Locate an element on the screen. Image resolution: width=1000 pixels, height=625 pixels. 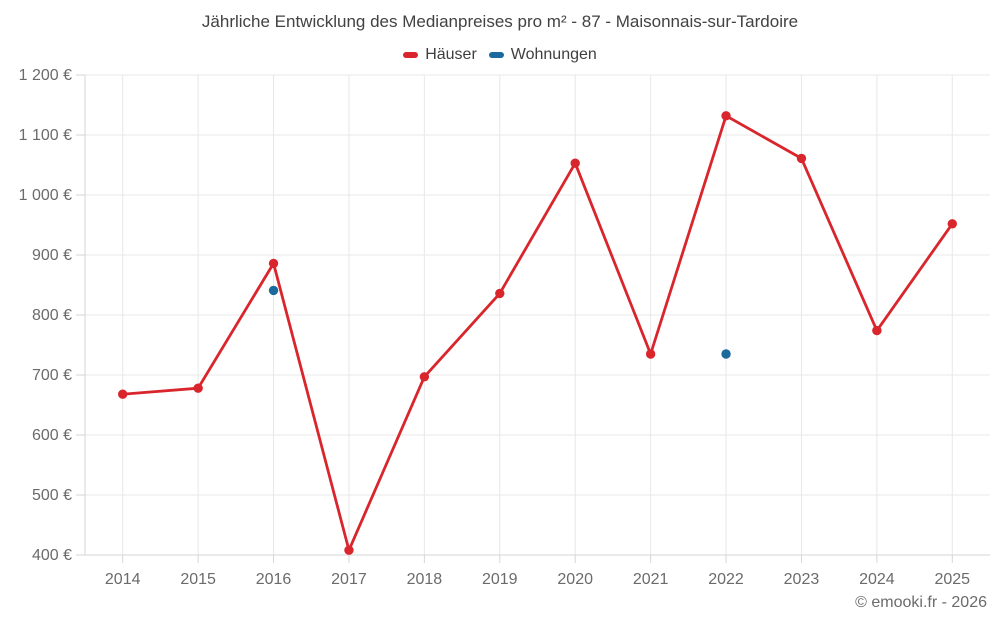
y-tick-label: 600 € is located at coordinates (52, 435).